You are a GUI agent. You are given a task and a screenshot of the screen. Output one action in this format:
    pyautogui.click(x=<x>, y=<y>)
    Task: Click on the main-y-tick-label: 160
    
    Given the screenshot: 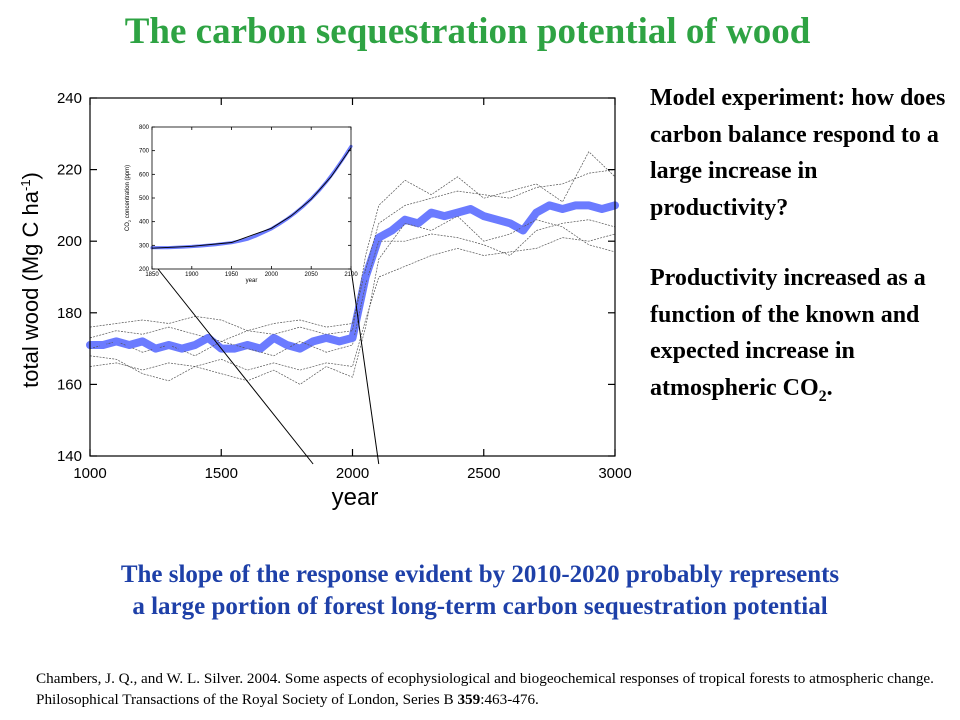 What is the action you would take?
    pyautogui.click(x=69, y=384)
    